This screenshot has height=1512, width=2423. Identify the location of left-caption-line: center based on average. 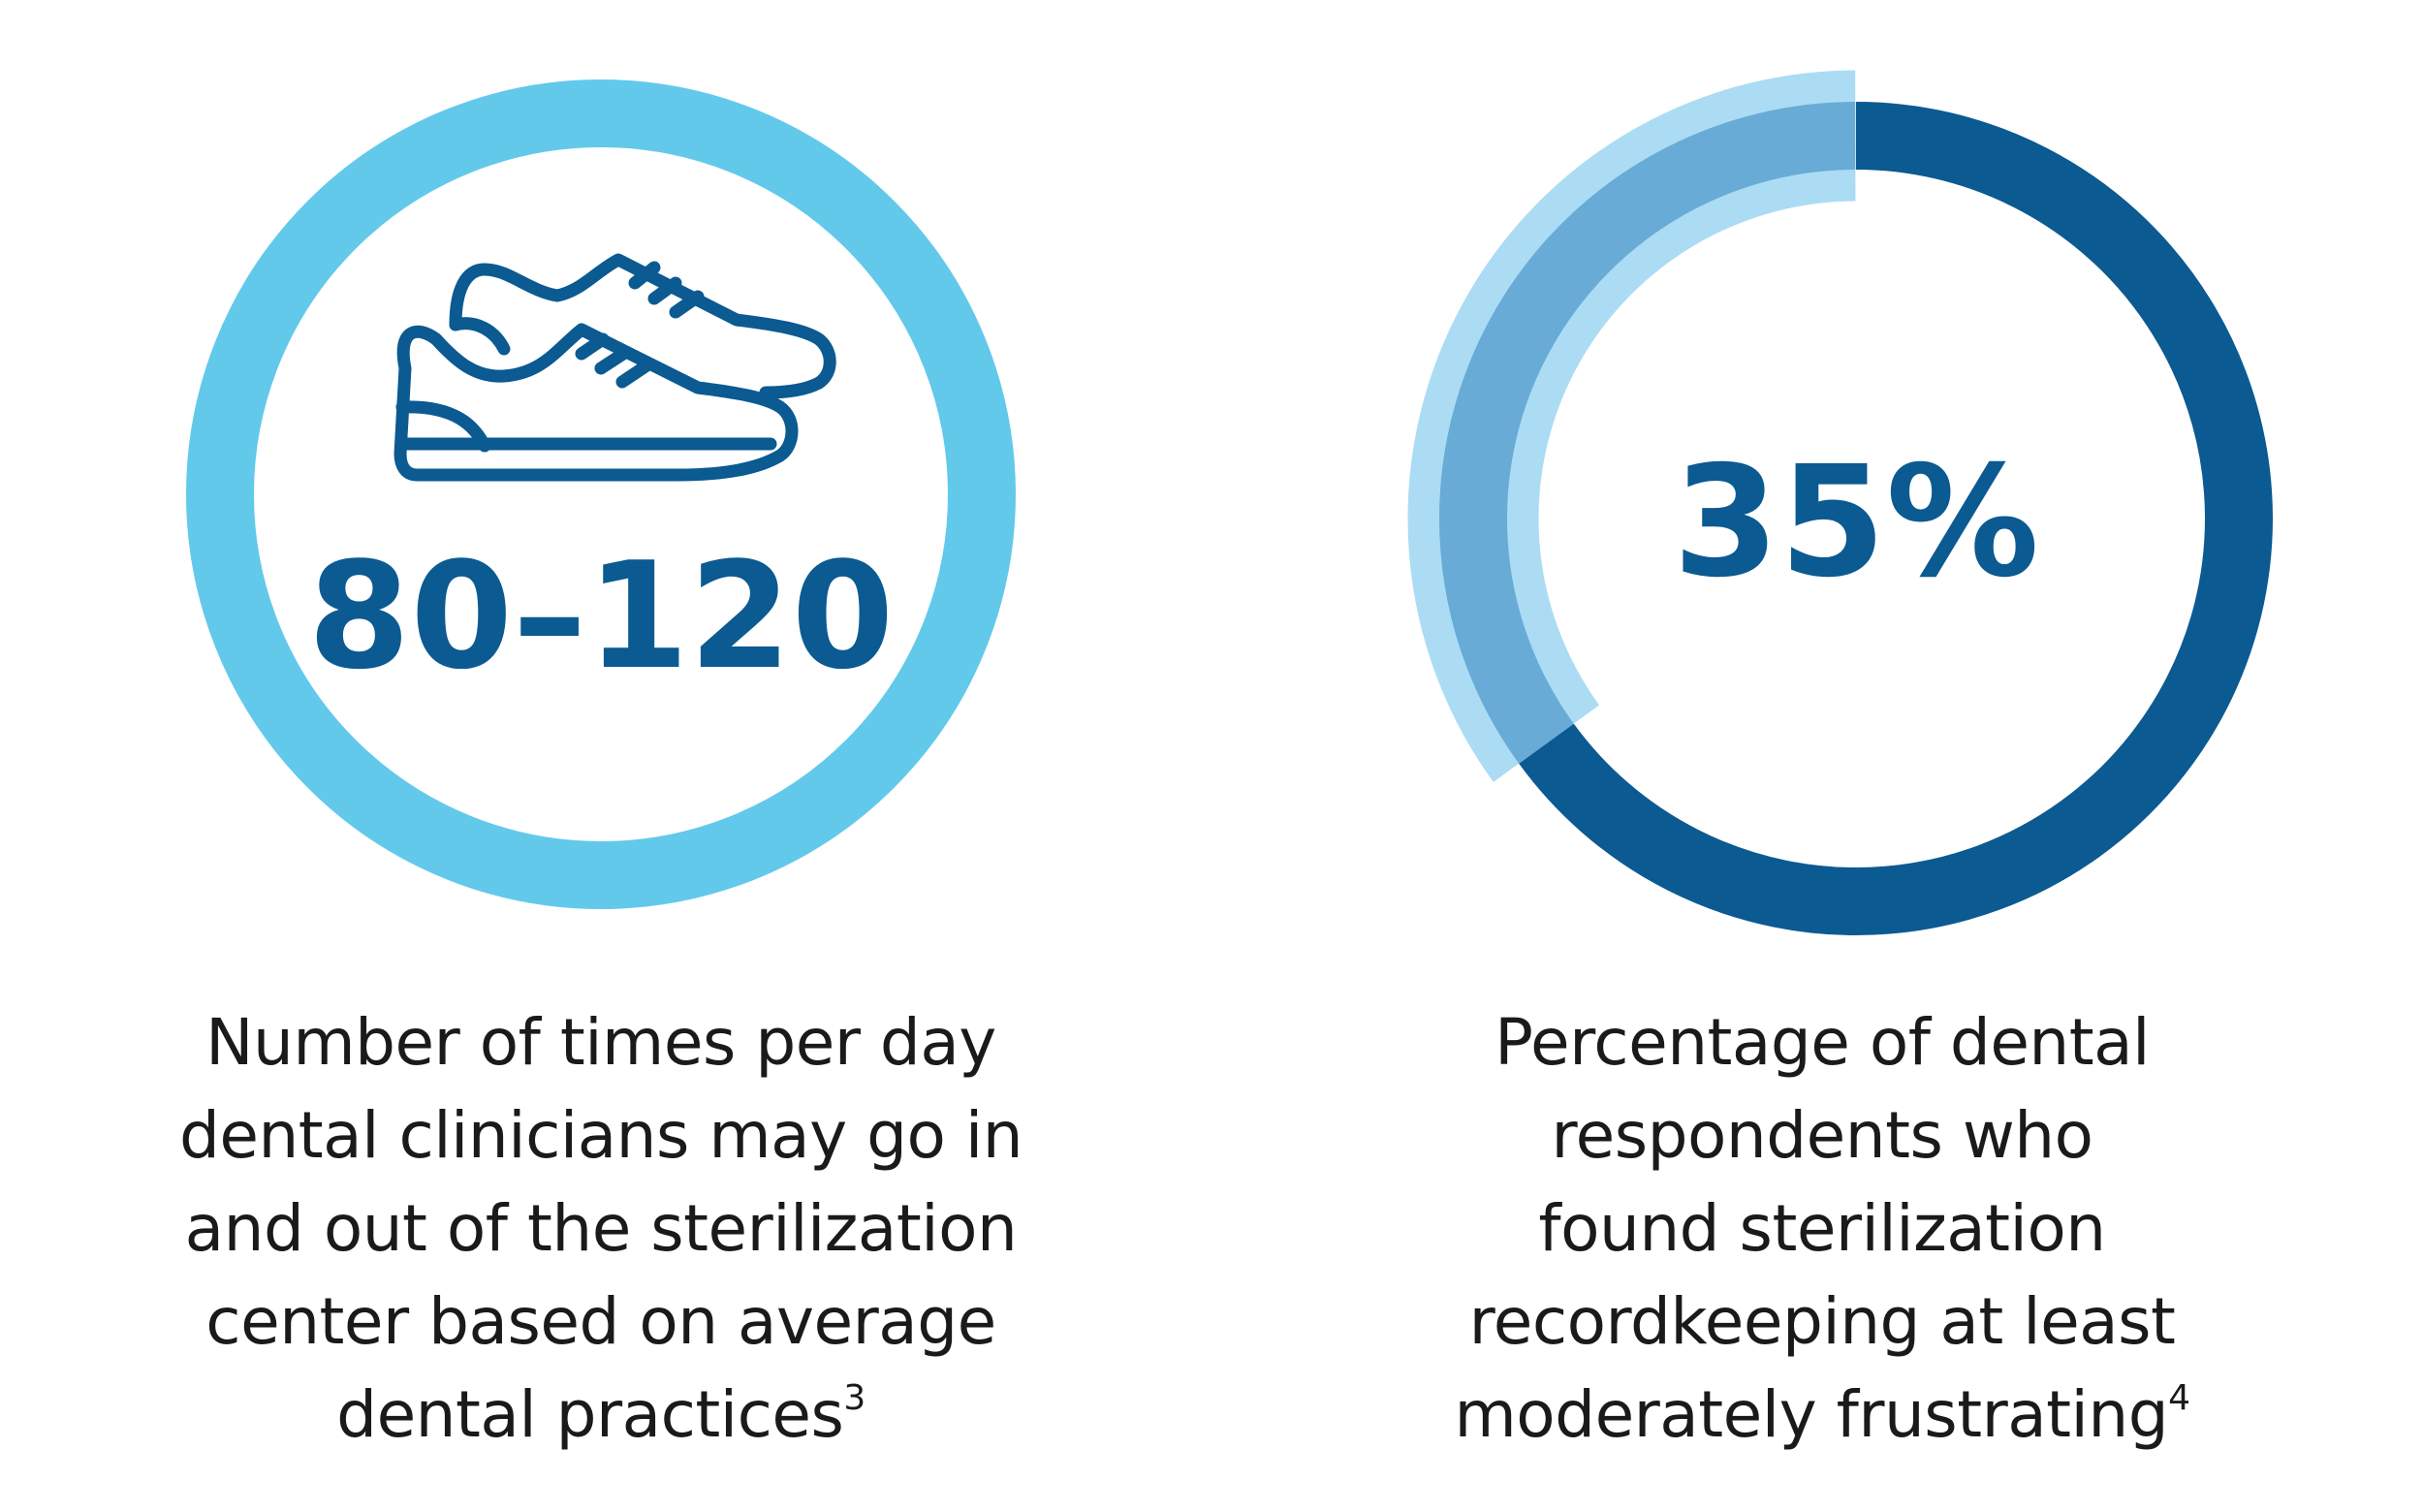
(600, 1322).